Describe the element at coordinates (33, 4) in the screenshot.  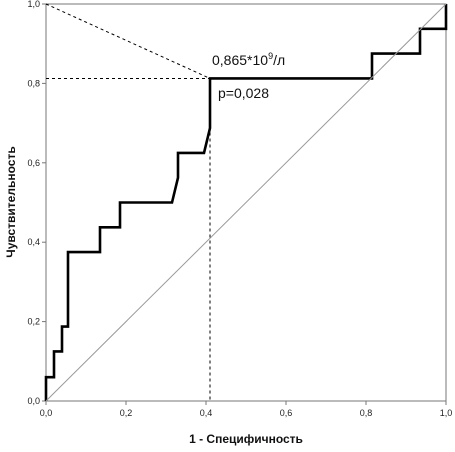
I see `y-tick-label: 1,0` at that location.